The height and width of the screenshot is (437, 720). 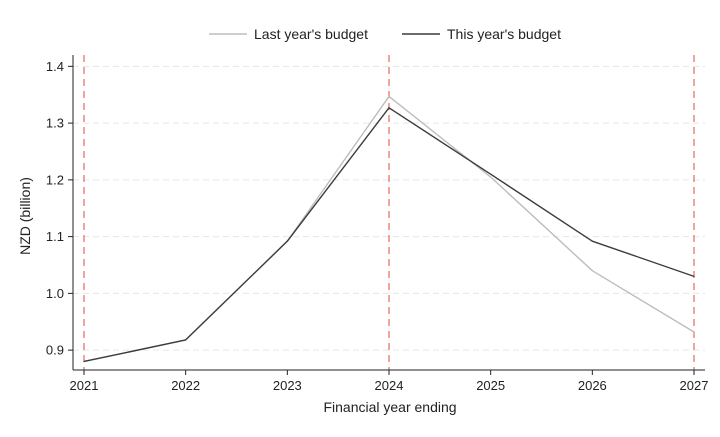 I want to click on x-tick-label-3: 2024, so click(x=389, y=385).